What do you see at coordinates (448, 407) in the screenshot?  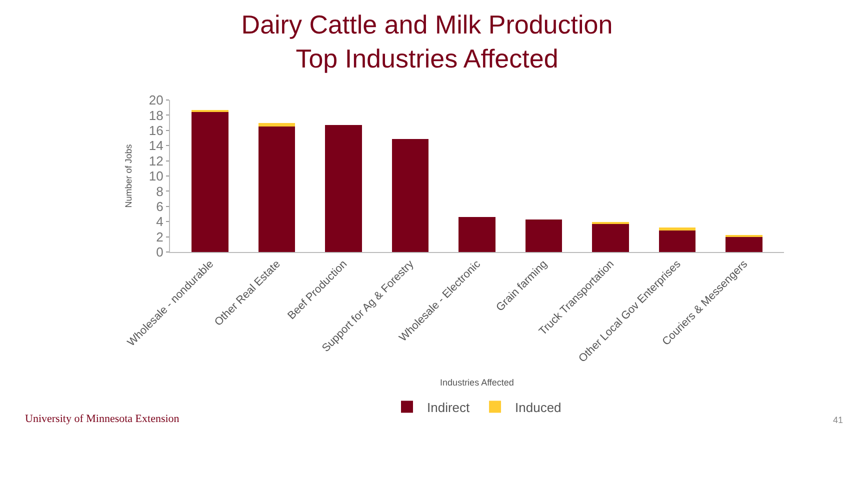 I see `legend-label: Indirect` at bounding box center [448, 407].